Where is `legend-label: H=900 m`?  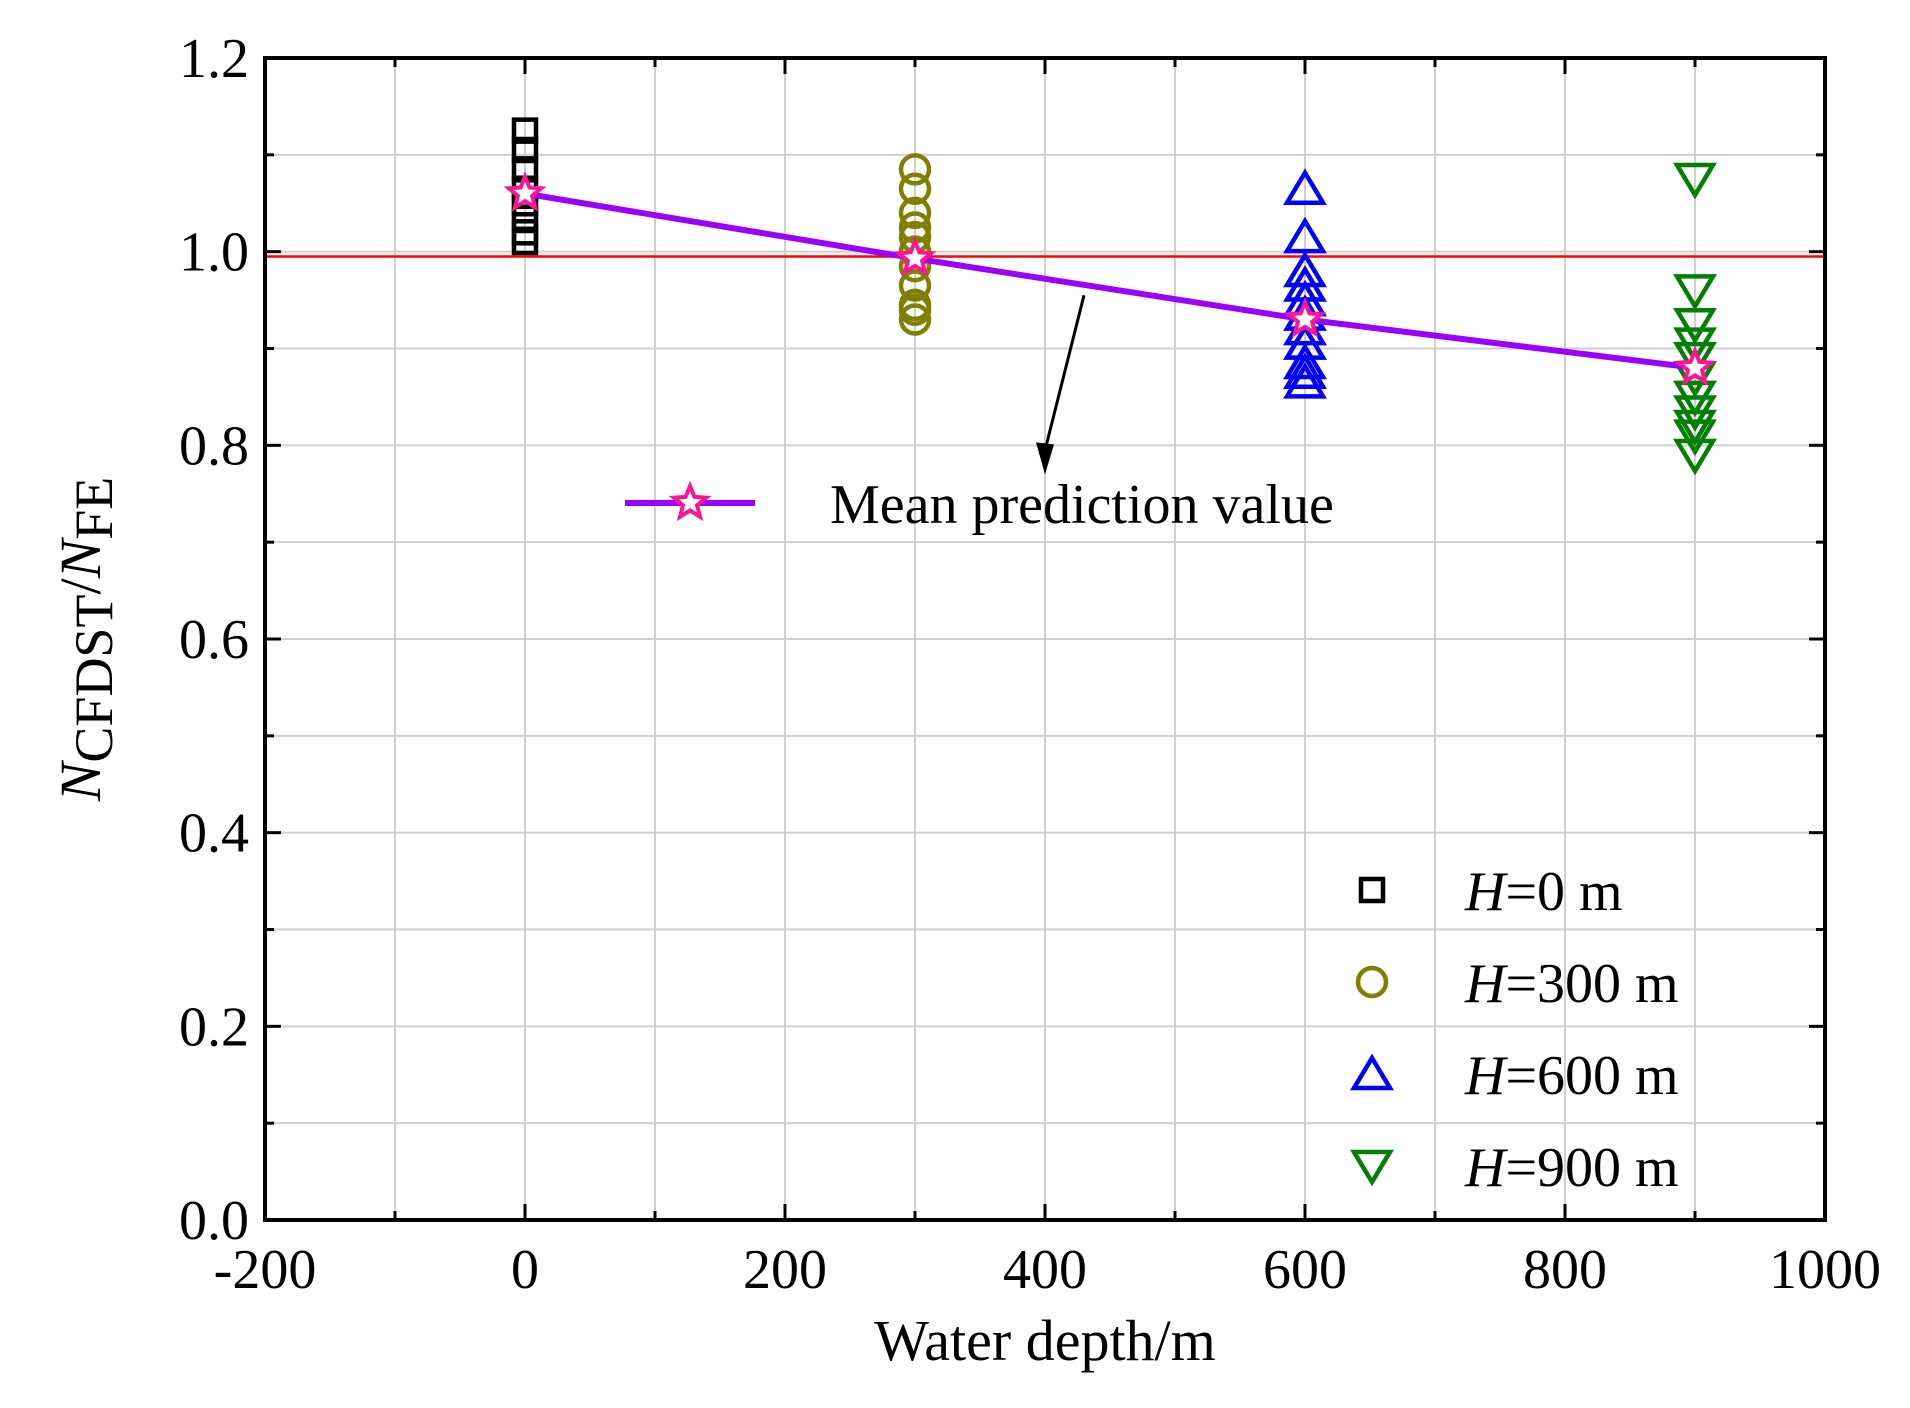
legend-label: H=900 m is located at coordinates (1571, 1168).